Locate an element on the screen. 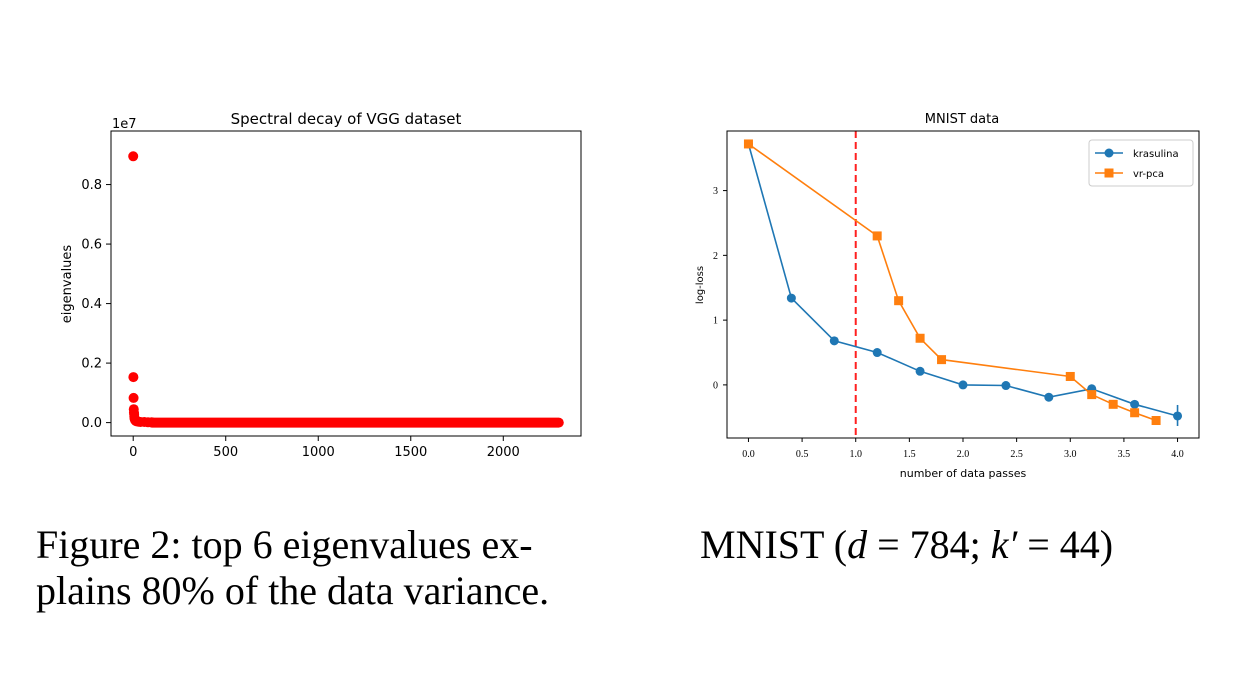  legend: krasulina vr-pca is located at coordinates (1141, 163).